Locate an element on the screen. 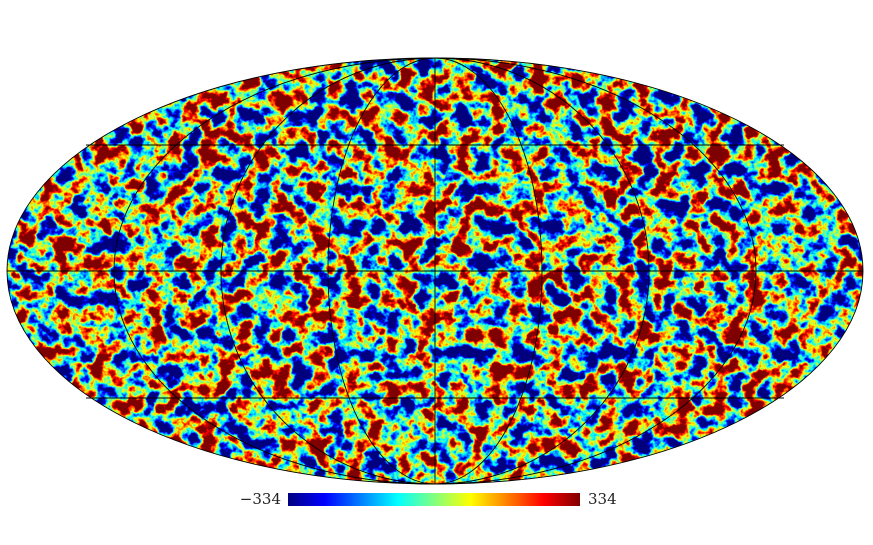 This screenshot has height=545, width=873. colorbar is located at coordinates (434, 499).